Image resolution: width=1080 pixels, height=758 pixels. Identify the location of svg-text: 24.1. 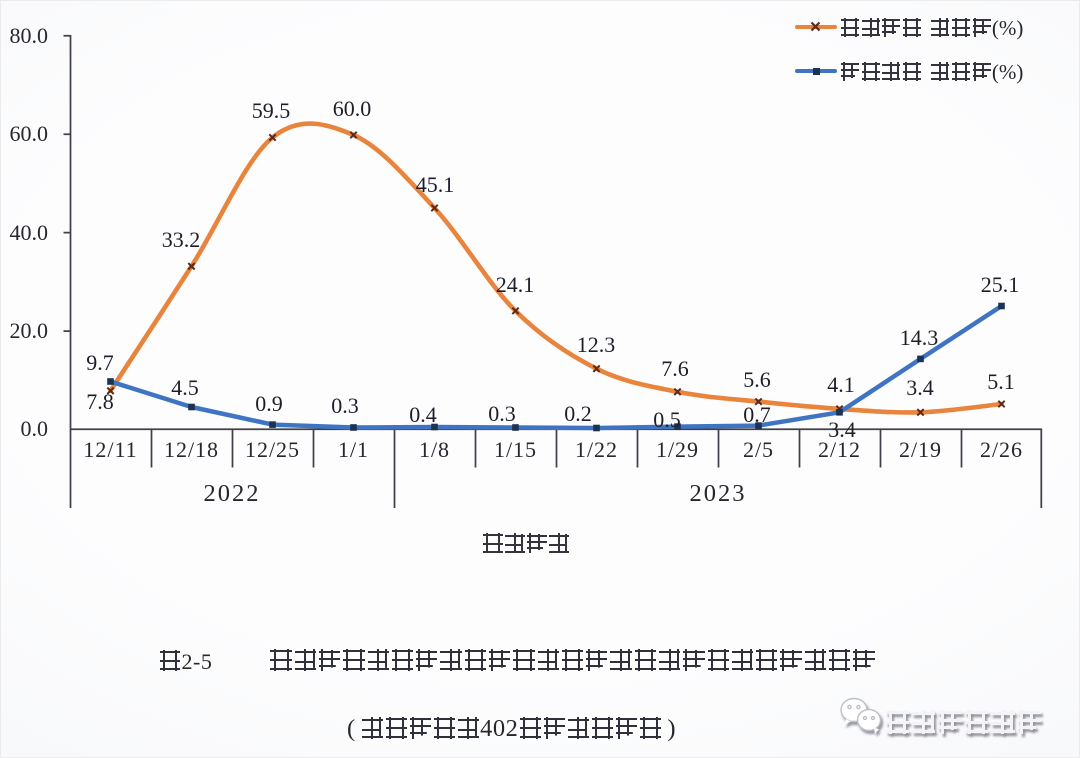
(515, 284).